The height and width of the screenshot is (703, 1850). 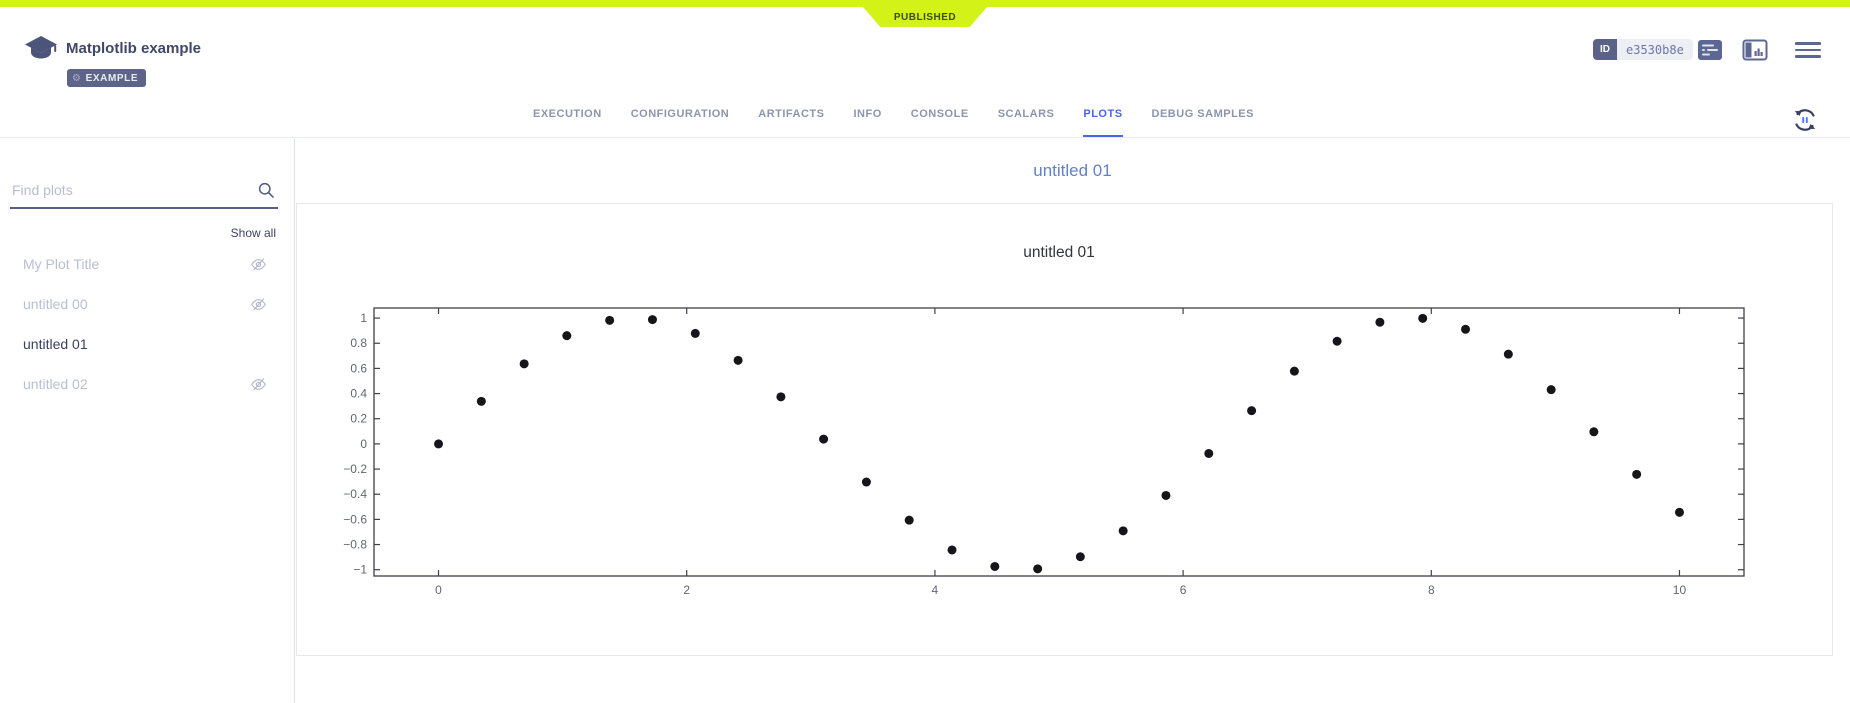 What do you see at coordinates (41, 47) in the screenshot?
I see `project-logo-icon` at bounding box center [41, 47].